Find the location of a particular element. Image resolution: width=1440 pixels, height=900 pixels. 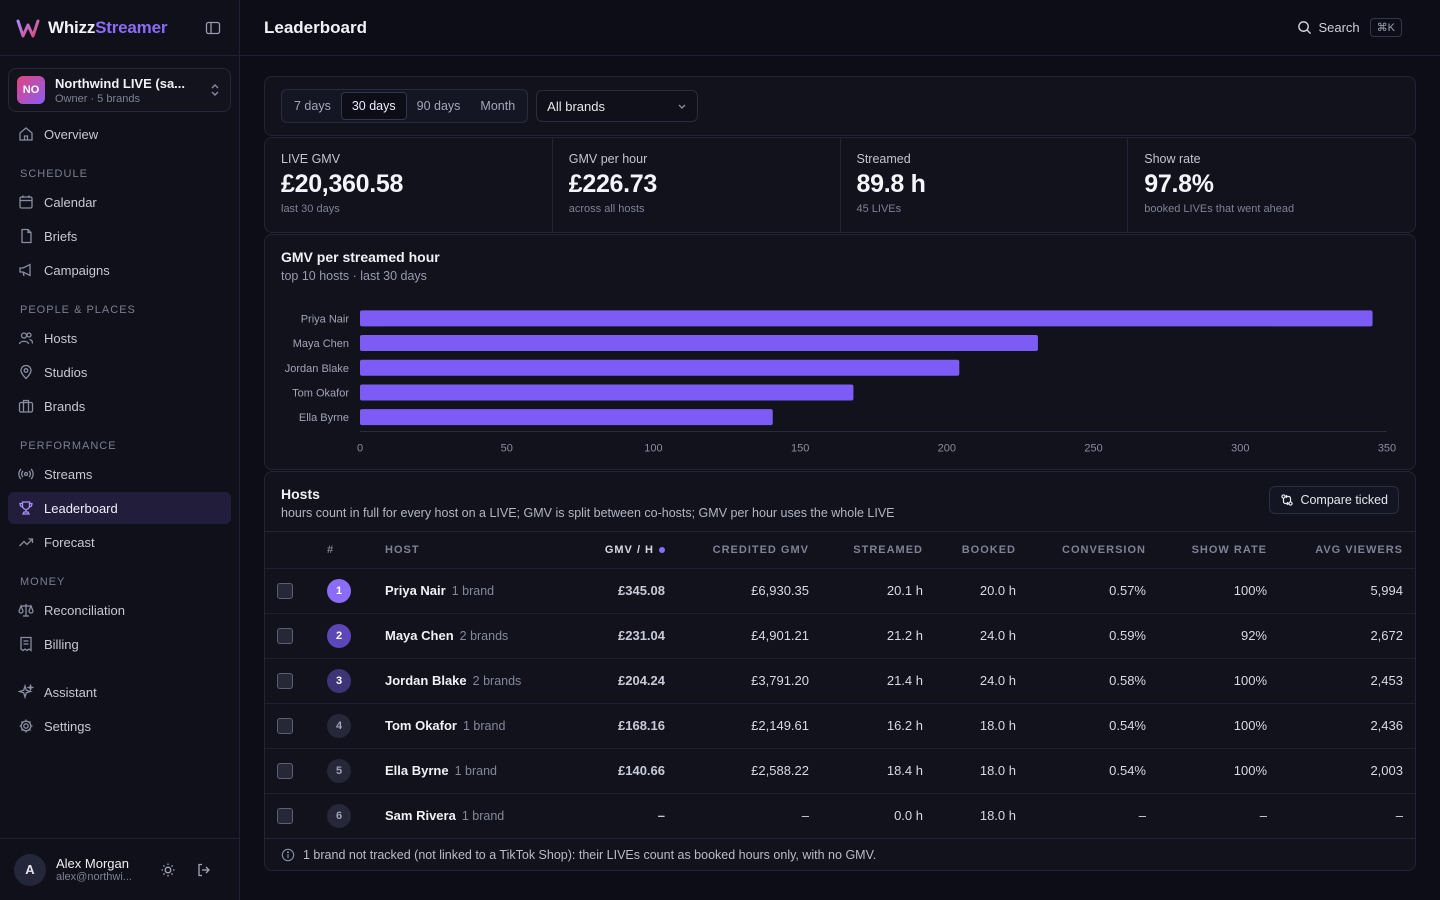

sidebar-item-studios: Studios is located at coordinates (119, 372).